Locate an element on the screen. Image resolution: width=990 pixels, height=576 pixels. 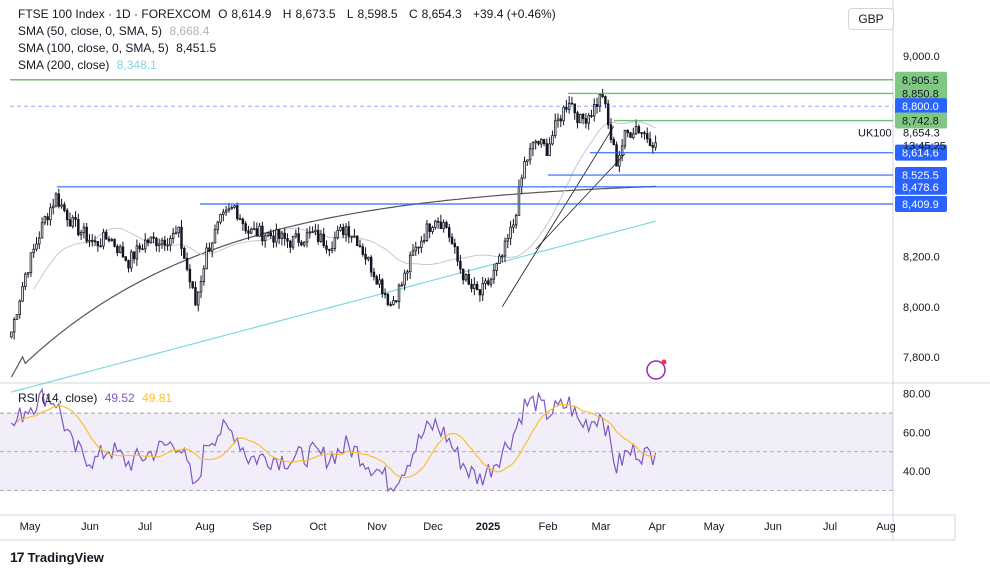
rsi-value: 49.52 is located at coordinates (119, 398).